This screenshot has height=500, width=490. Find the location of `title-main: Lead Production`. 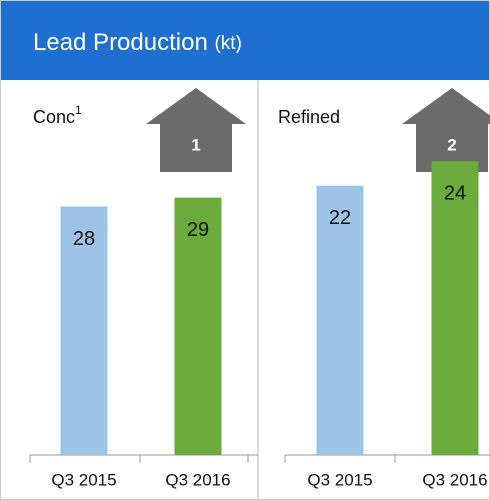

title-main: Lead Production is located at coordinates (120, 42).